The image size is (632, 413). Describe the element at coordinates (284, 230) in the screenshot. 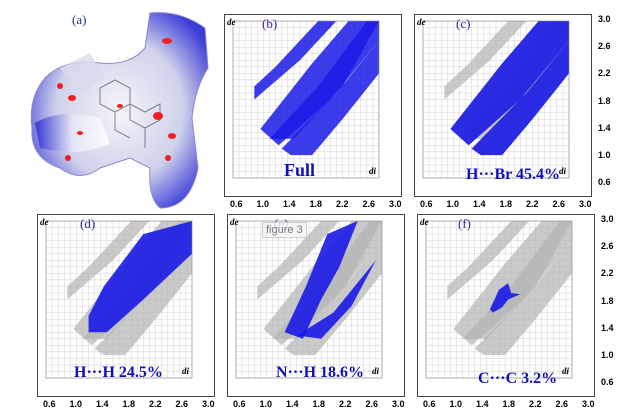

I see `figure-overlay-caption: figure 3` at that location.